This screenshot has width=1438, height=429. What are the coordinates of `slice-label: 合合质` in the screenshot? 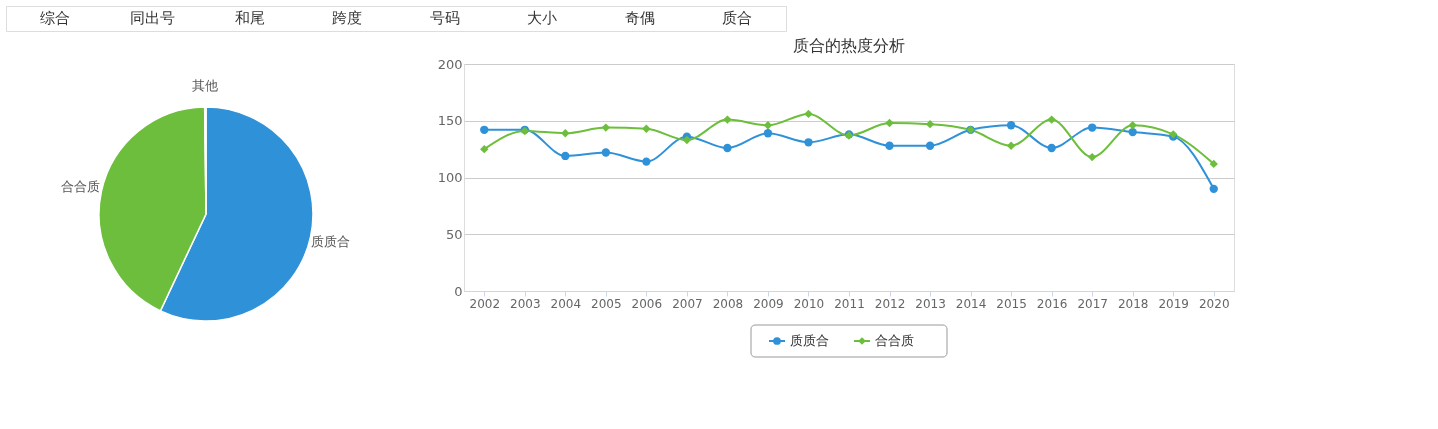 It's located at (81, 186).